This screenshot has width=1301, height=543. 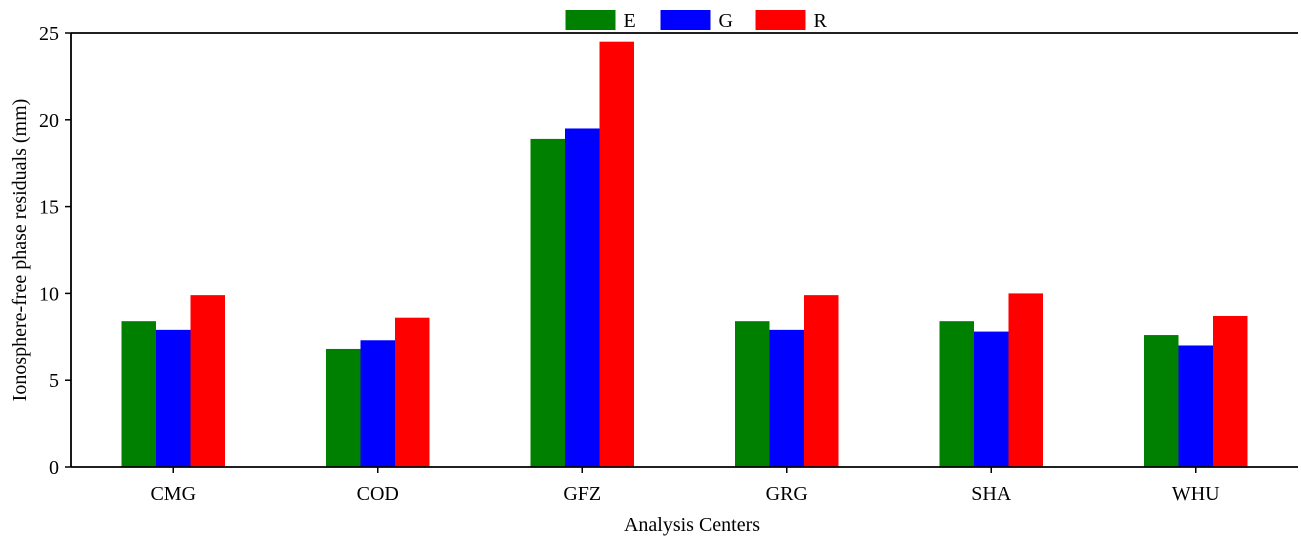 I want to click on x-tick-label: CMG, so click(x=173, y=494).